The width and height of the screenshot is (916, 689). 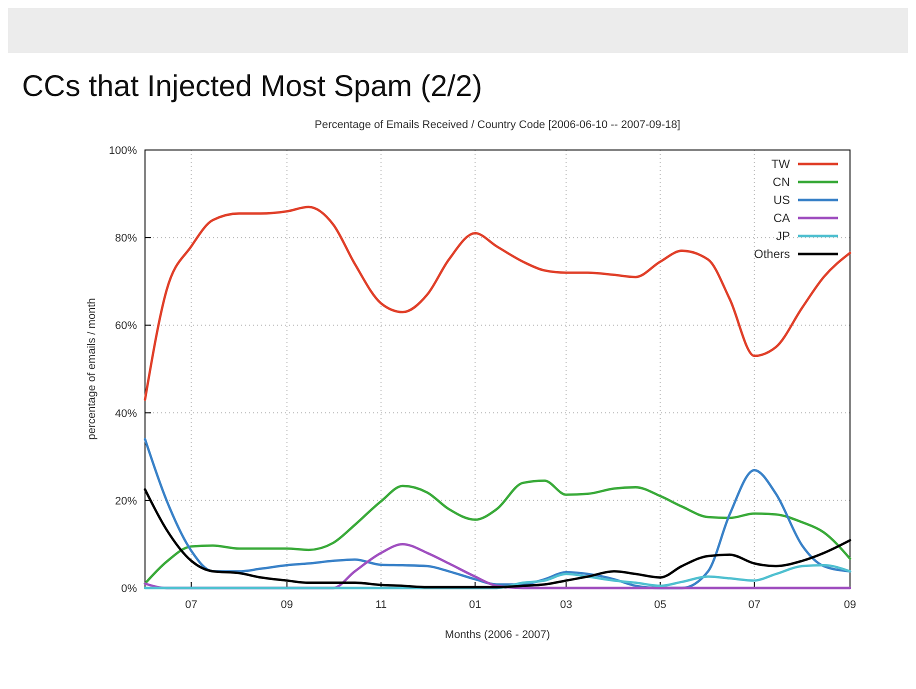 What do you see at coordinates (126, 238) in the screenshot?
I see `y-tick-label: 80%` at bounding box center [126, 238].